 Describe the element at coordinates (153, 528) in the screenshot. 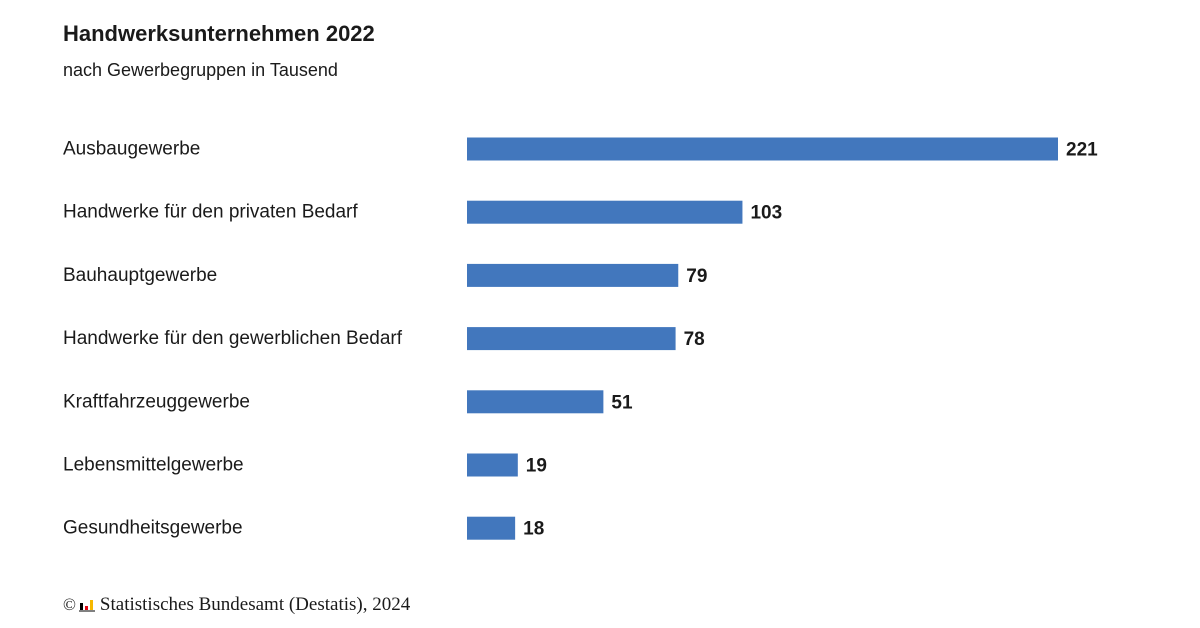

I see `category-label: Gesundheitsgewerbe` at that location.